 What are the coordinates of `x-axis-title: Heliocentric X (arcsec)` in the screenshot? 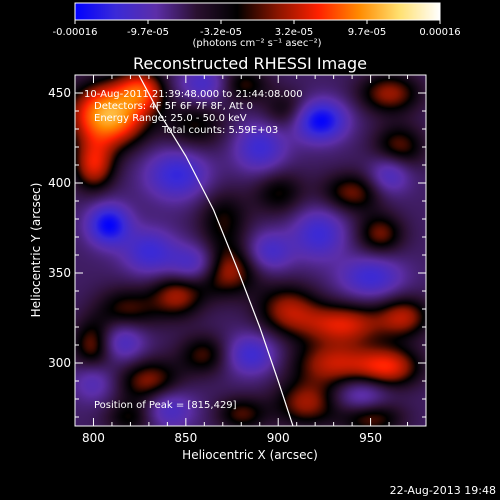 It's located at (250, 455).